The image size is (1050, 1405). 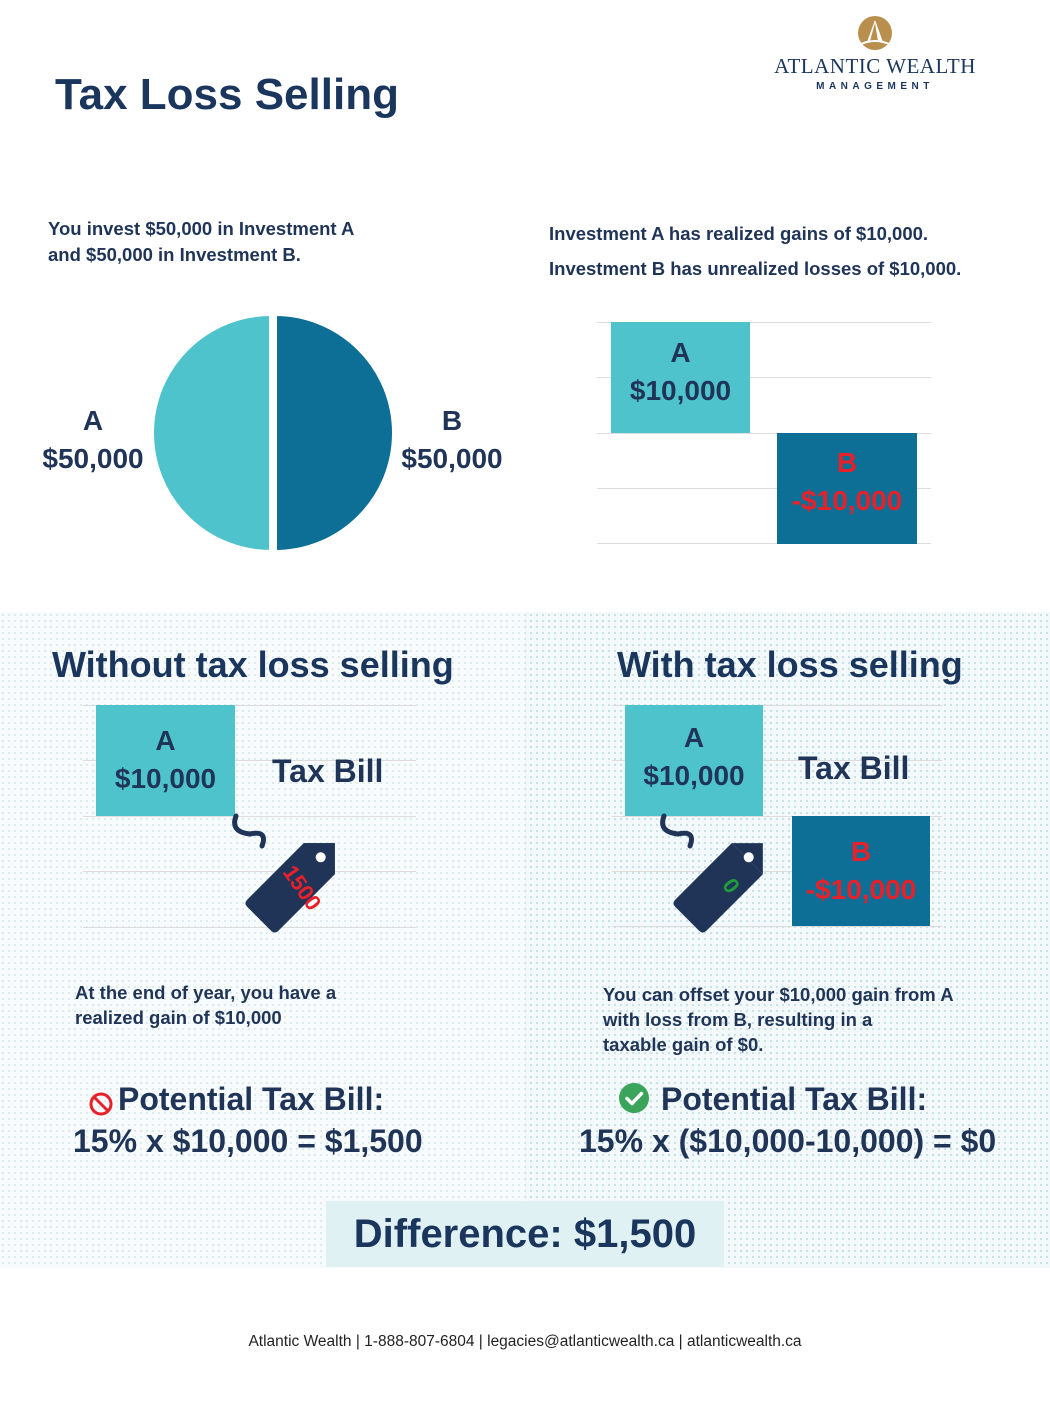 I want to click on without-potential: Potential Tax Bill:, so click(x=236, y=1099).